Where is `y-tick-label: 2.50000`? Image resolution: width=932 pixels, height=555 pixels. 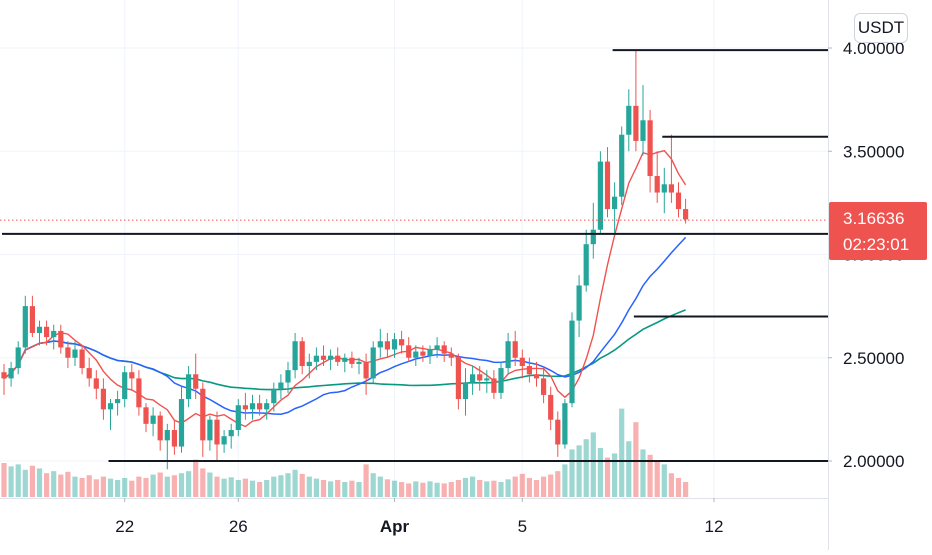 y-tick-label: 2.50000 is located at coordinates (873, 358).